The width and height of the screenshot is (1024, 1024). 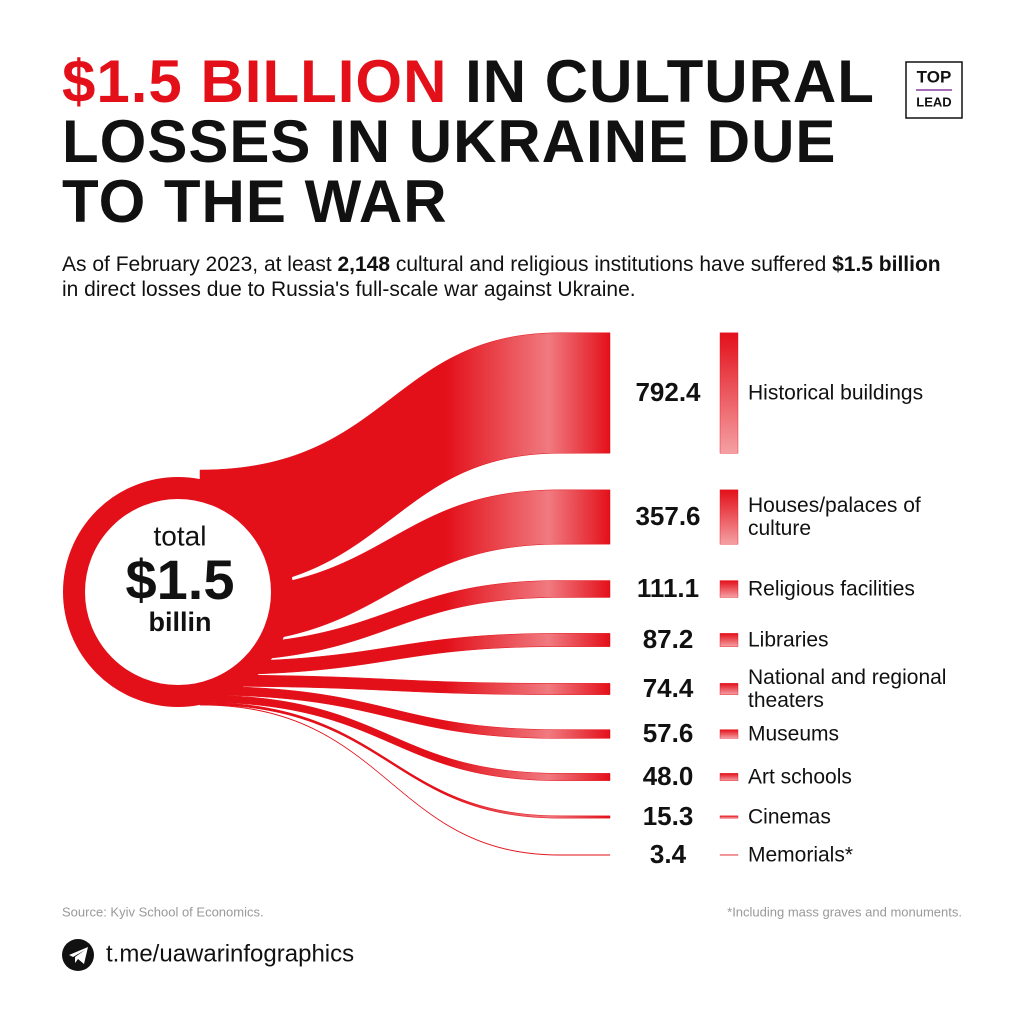 I want to click on subtitle-part: As of February 2023, at least, so click(x=200, y=264).